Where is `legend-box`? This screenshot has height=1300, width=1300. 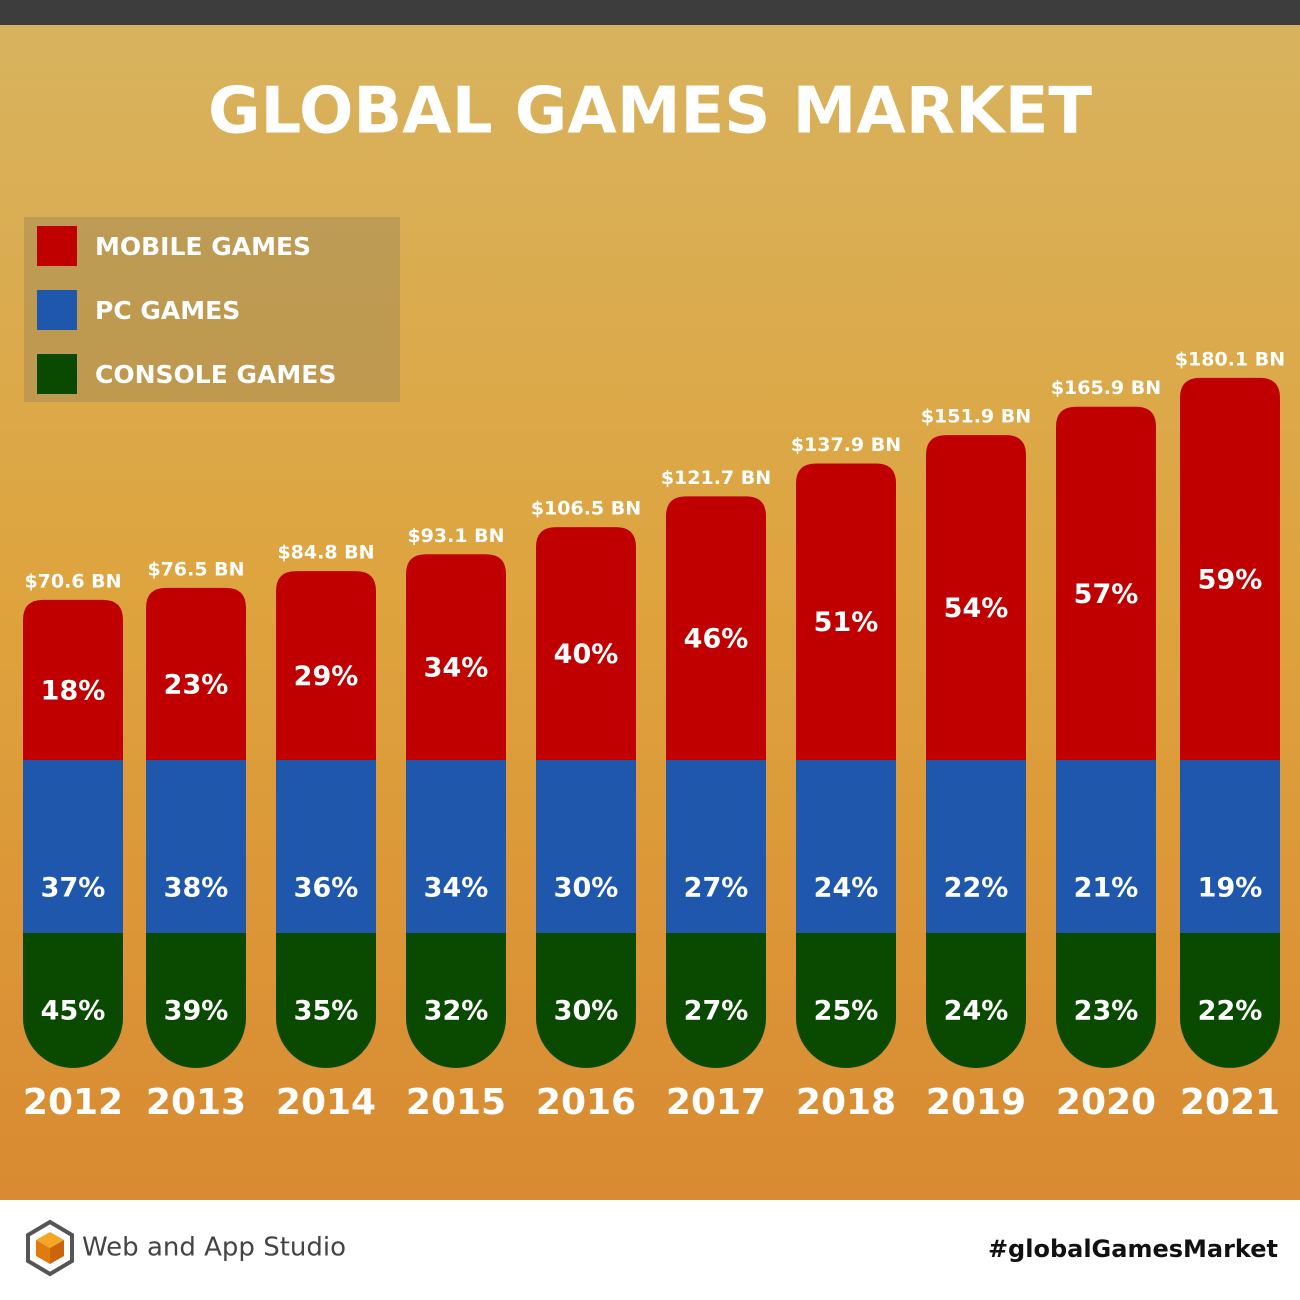
legend-box is located at coordinates (212, 309).